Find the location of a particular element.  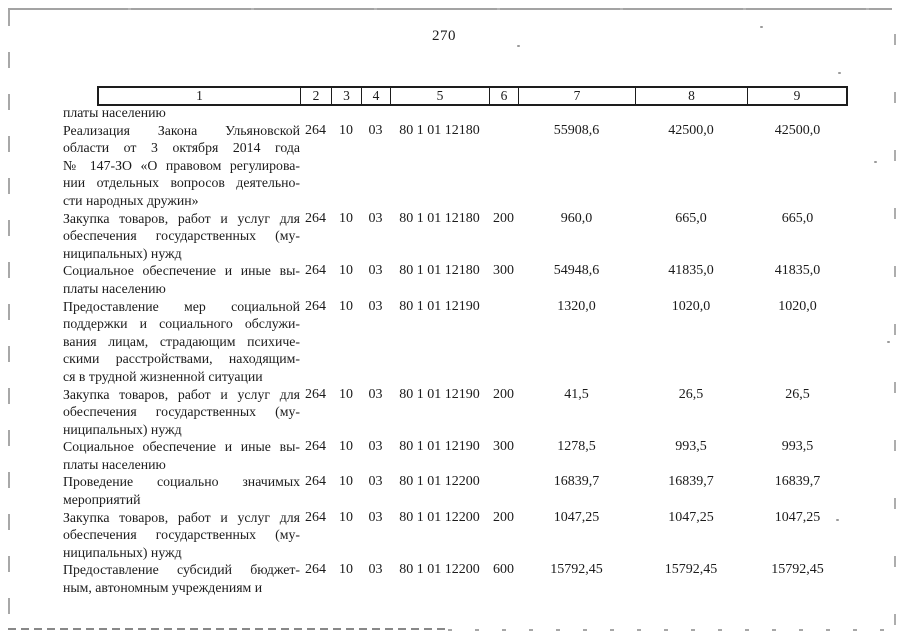

header-cell-3: 3 is located at coordinates (346, 96).